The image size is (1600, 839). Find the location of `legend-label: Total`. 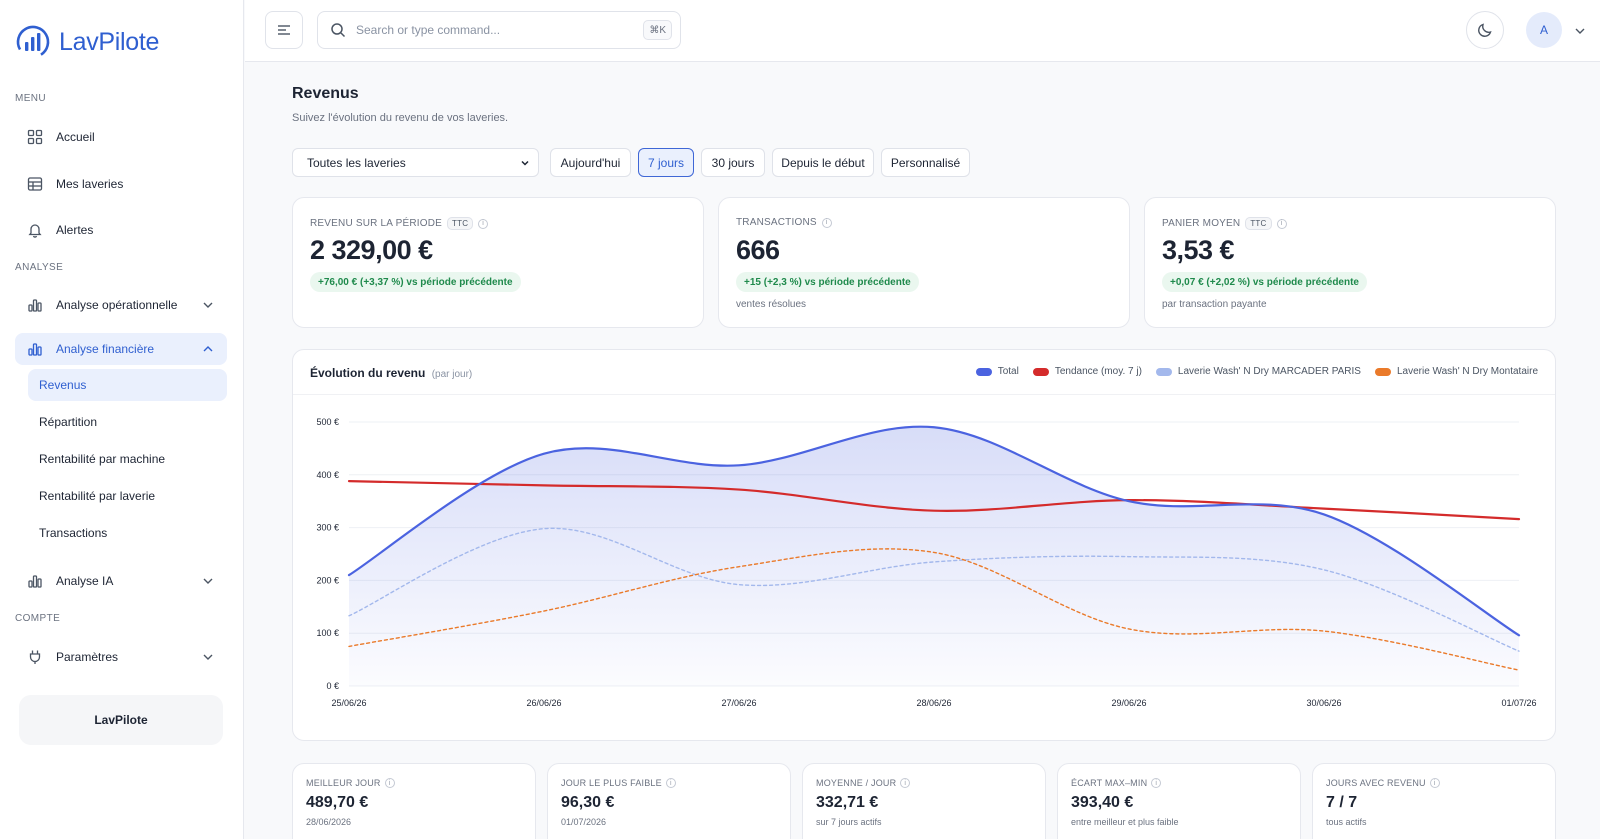

legend-label: Total is located at coordinates (1008, 371).